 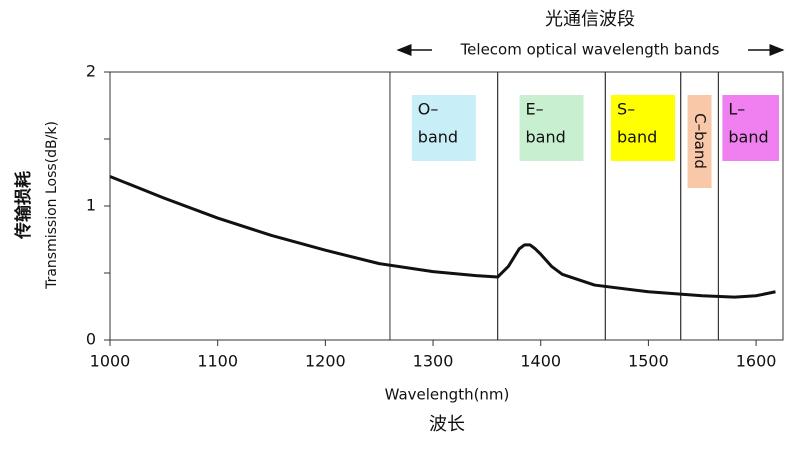 I want to click on x-tick-label: 1600, so click(x=756, y=361).